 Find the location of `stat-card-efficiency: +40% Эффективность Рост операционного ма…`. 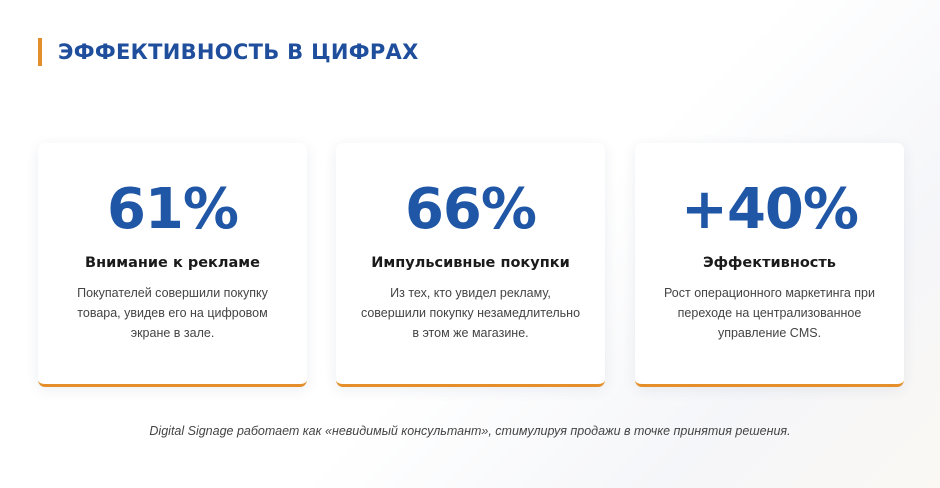

stat-card-efficiency: +40% Эффективность Рост операционного ма… is located at coordinates (769, 265).